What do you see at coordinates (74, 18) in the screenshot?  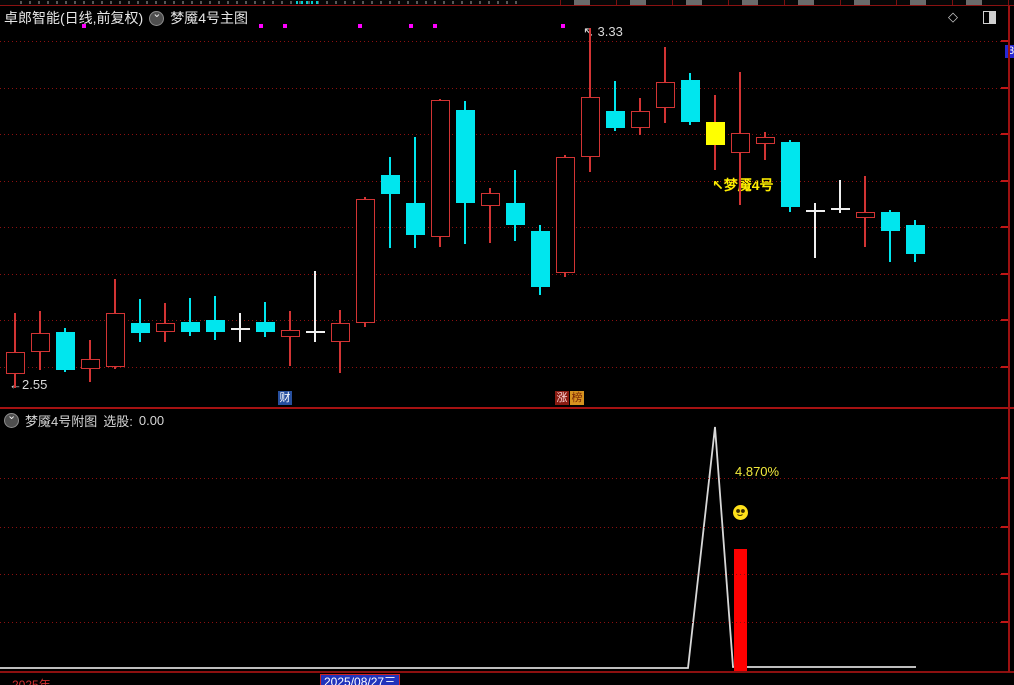 I see `stock-title: 卓郎智能(日线,前复权)` at bounding box center [74, 18].